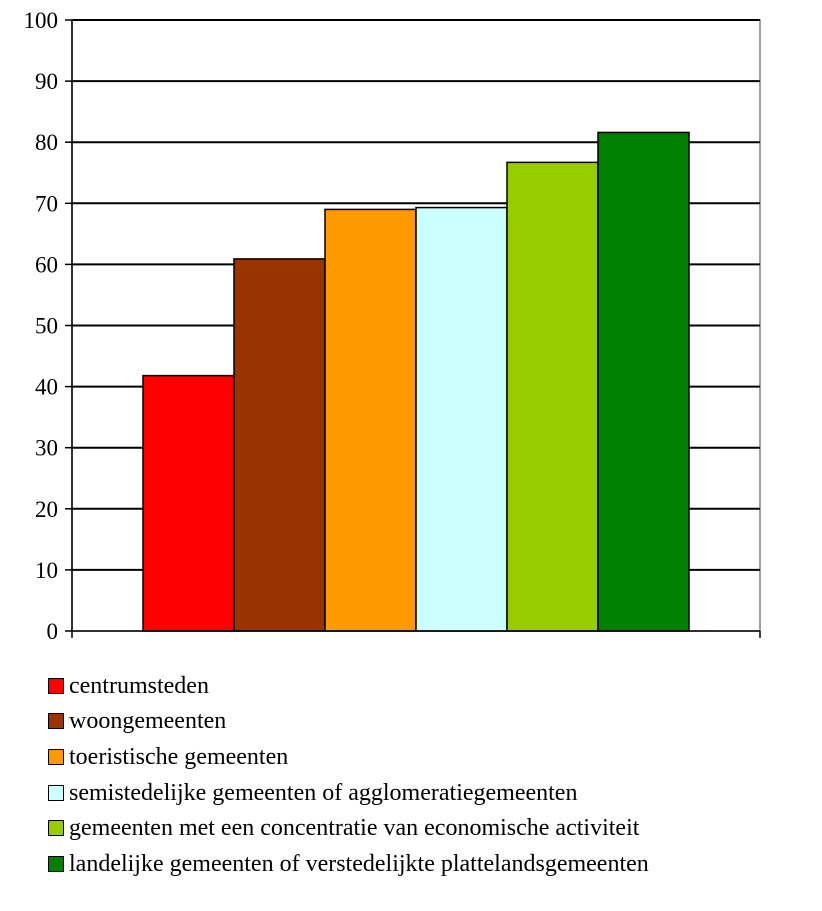 The image size is (822, 911). I want to click on y-tick-label: 40, so click(46, 387).